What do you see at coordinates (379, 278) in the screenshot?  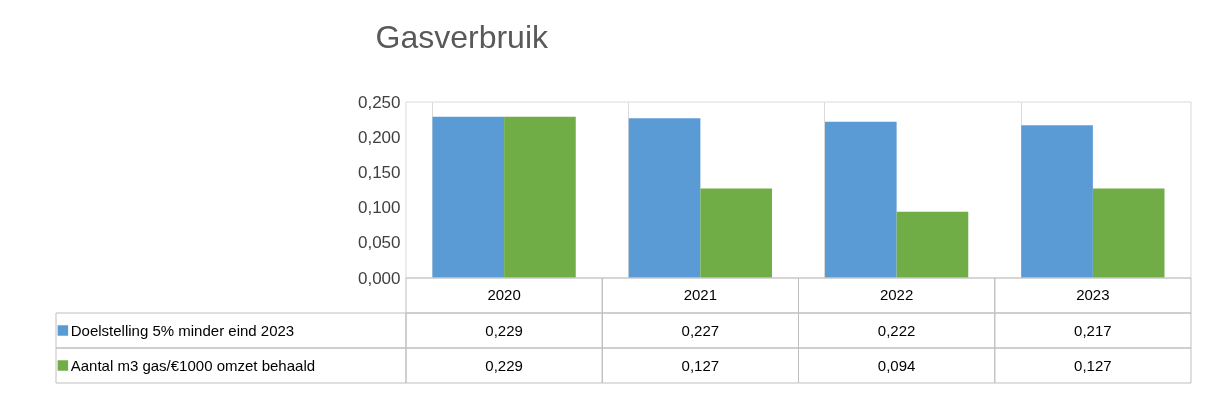 I see `y-tick-label: 0,000` at bounding box center [379, 278].